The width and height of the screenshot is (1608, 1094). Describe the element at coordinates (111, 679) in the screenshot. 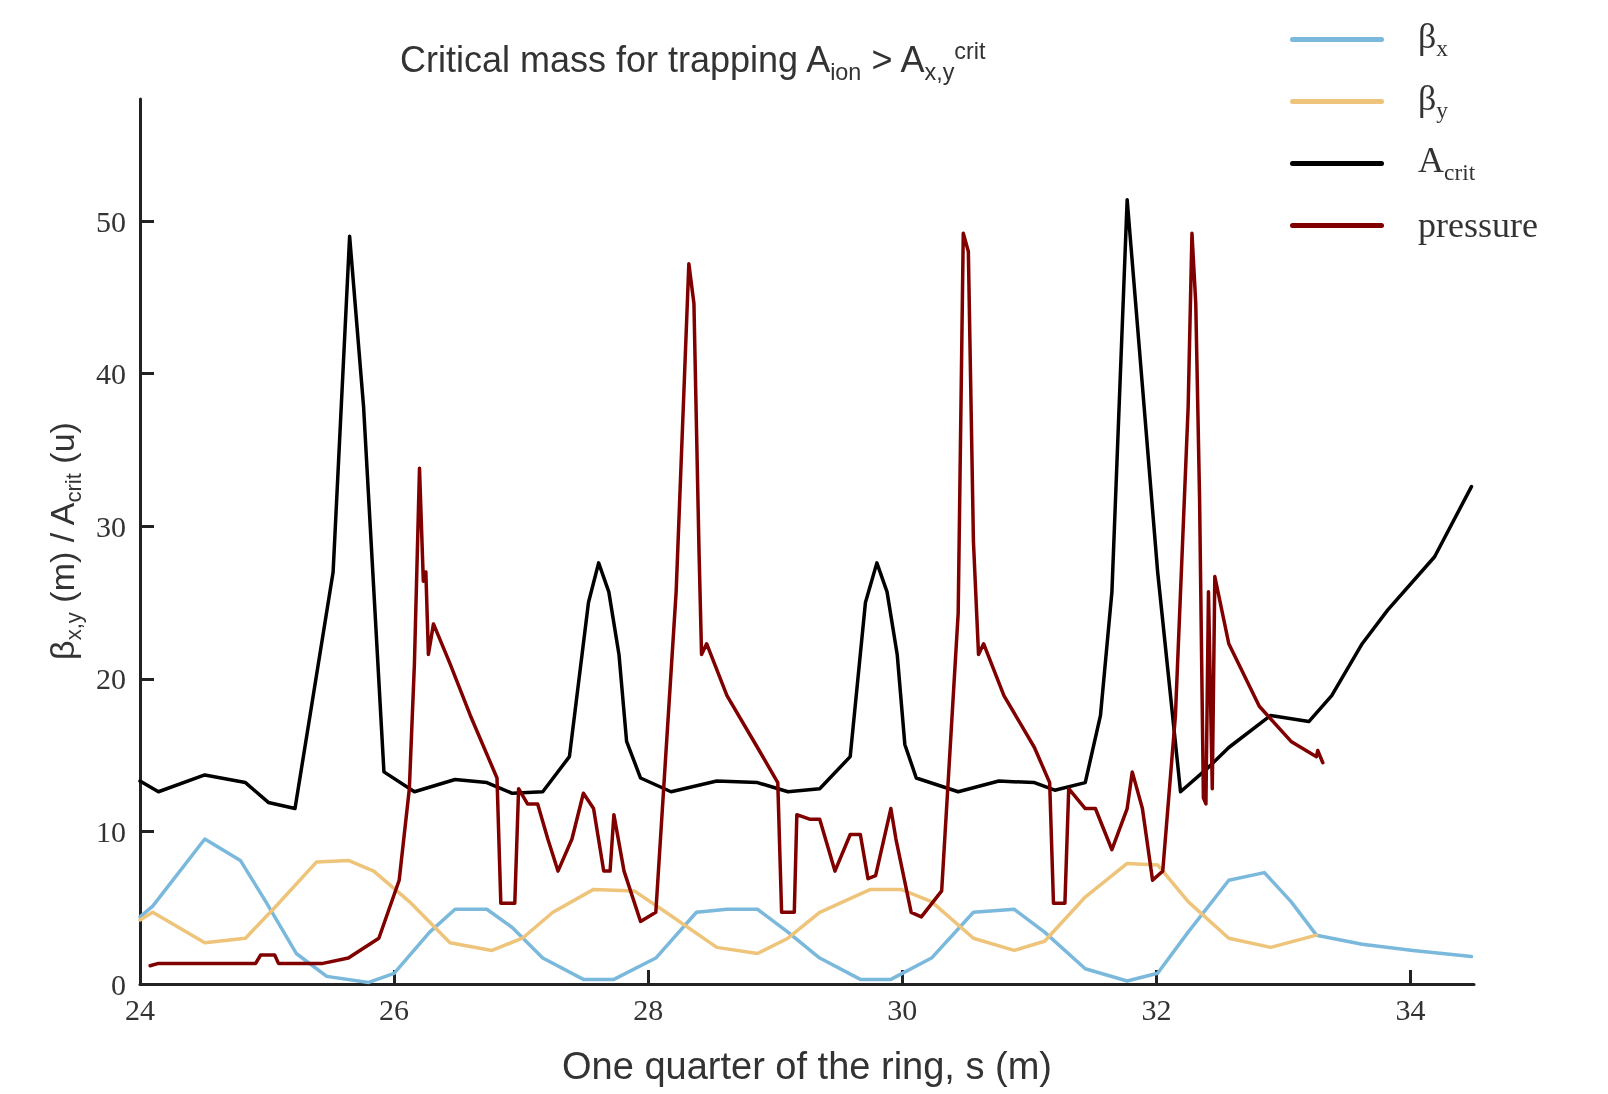

I see `y-tick-label: 20` at that location.